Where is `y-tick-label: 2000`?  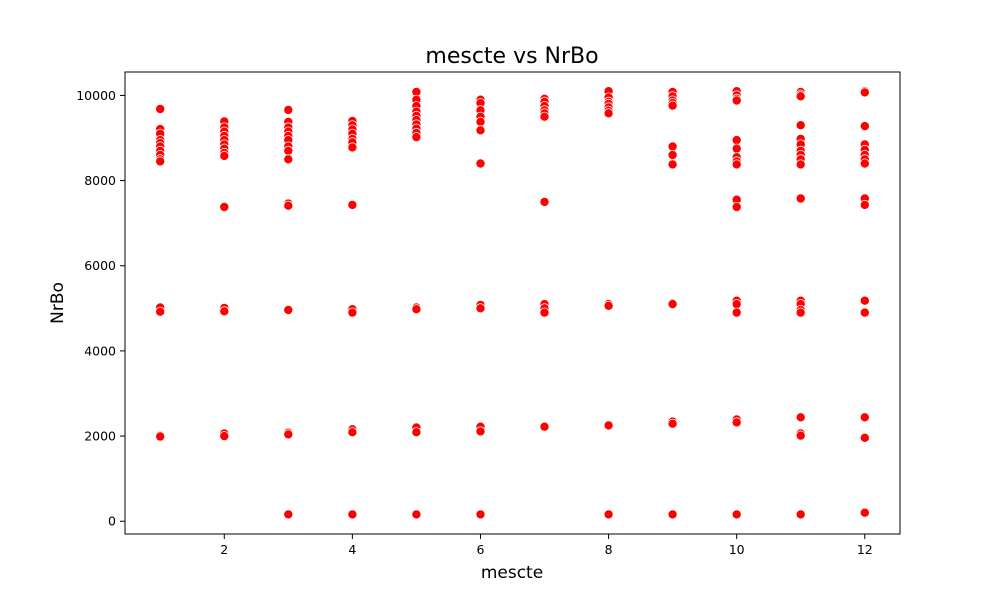
y-tick-label: 2000 is located at coordinates (100, 436).